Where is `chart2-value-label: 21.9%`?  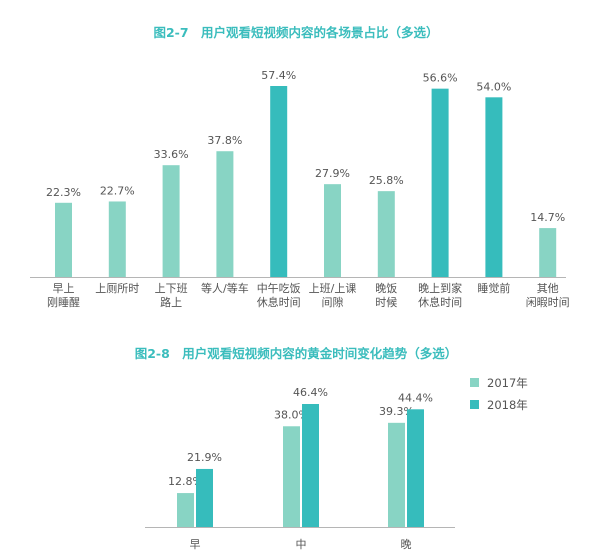
chart2-value-label: 21.9% is located at coordinates (204, 457).